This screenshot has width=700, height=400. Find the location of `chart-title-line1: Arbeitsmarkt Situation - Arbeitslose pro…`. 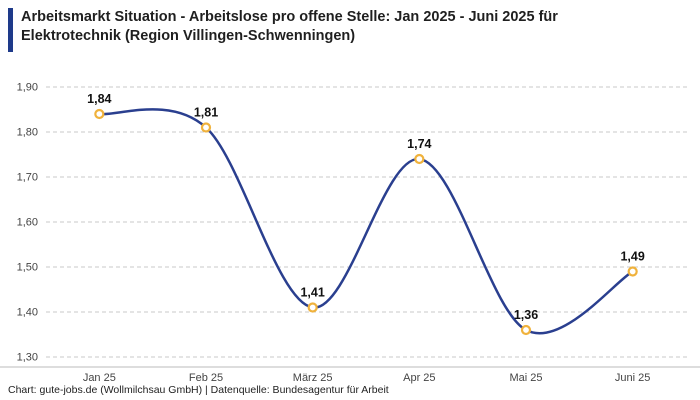

chart-title-line1: Arbeitsmarkt Situation - Arbeitslose pro… is located at coordinates (289, 17).